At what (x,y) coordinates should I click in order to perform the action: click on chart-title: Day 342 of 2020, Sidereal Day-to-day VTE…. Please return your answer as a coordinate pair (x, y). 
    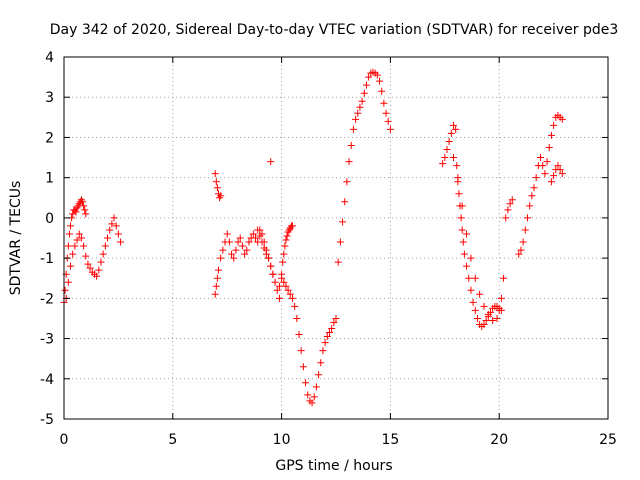
    Looking at the image, I should click on (334, 30).